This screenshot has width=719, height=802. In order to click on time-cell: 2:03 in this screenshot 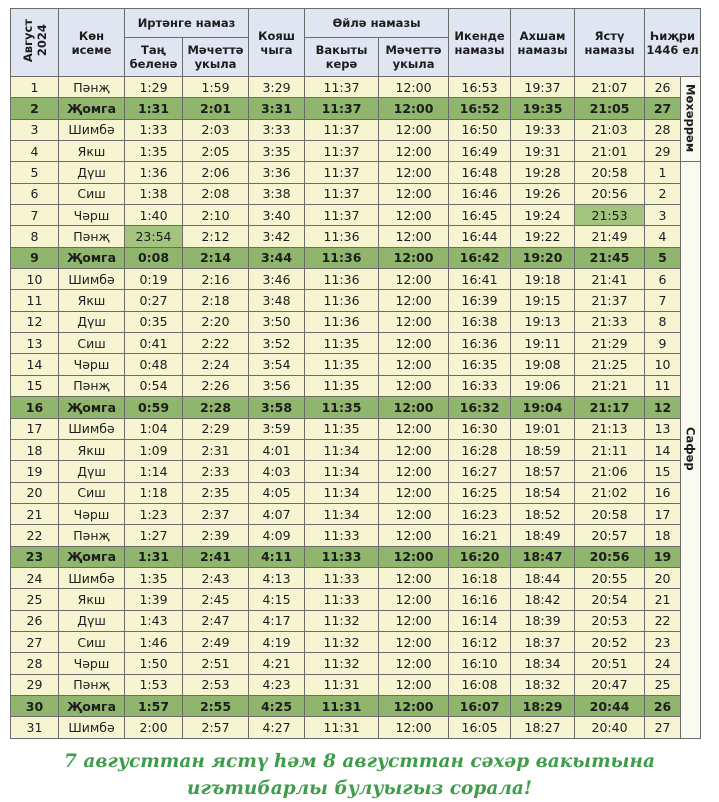, I will do `click(215, 130)`.